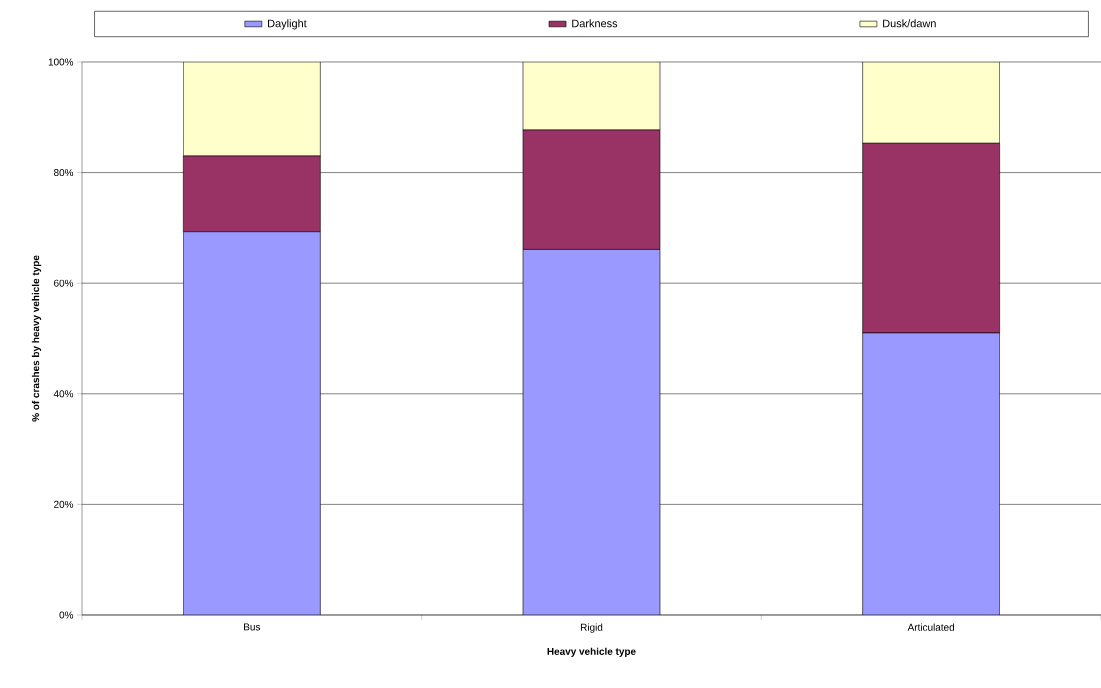  I want to click on x-tick-label: Articulated, so click(931, 627).